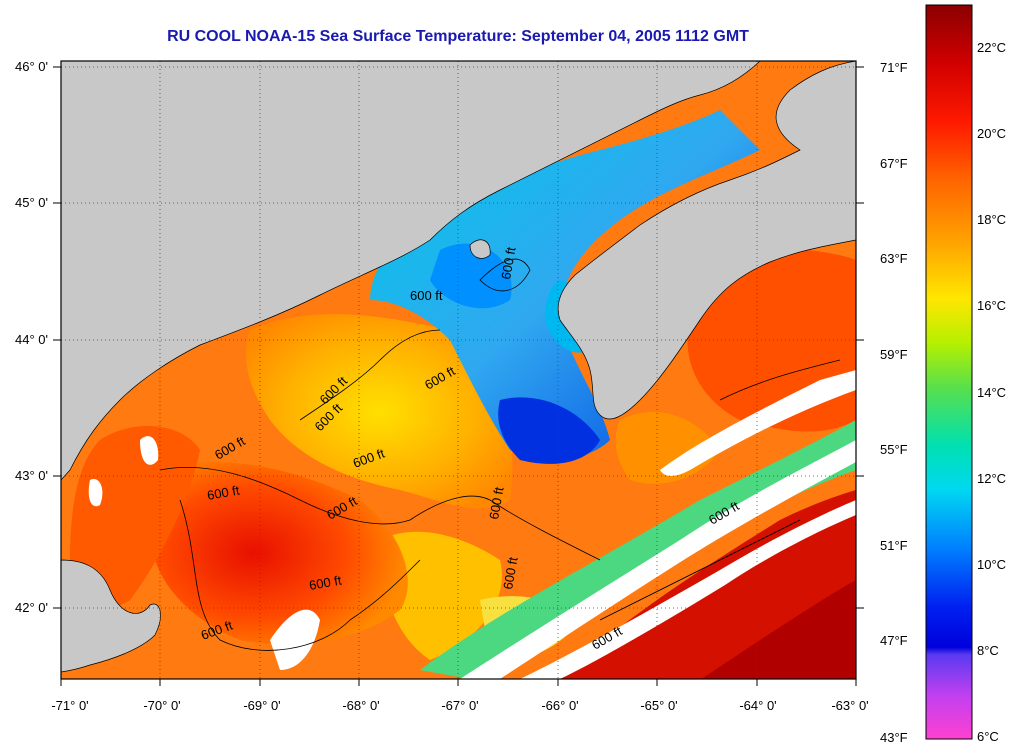 The height and width of the screenshot is (754, 1016). Describe the element at coordinates (992, 478) in the screenshot. I see `celsius-label: 12°C` at that location.